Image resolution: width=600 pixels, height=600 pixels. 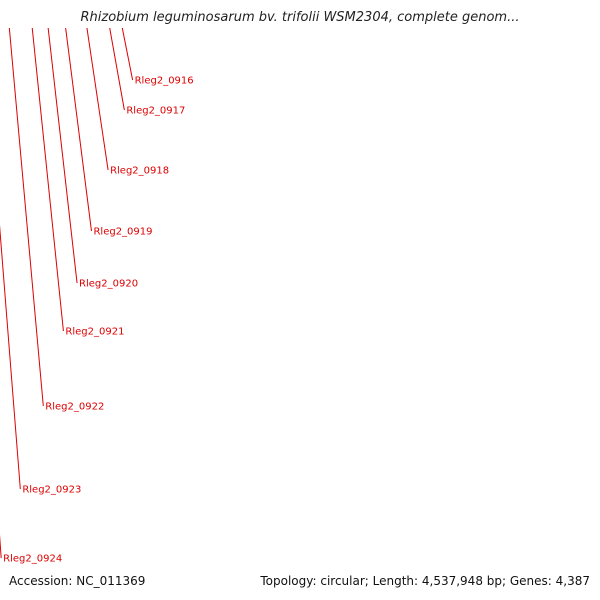 I want to click on accession-text: Accession: NC_011369, so click(x=77, y=581).